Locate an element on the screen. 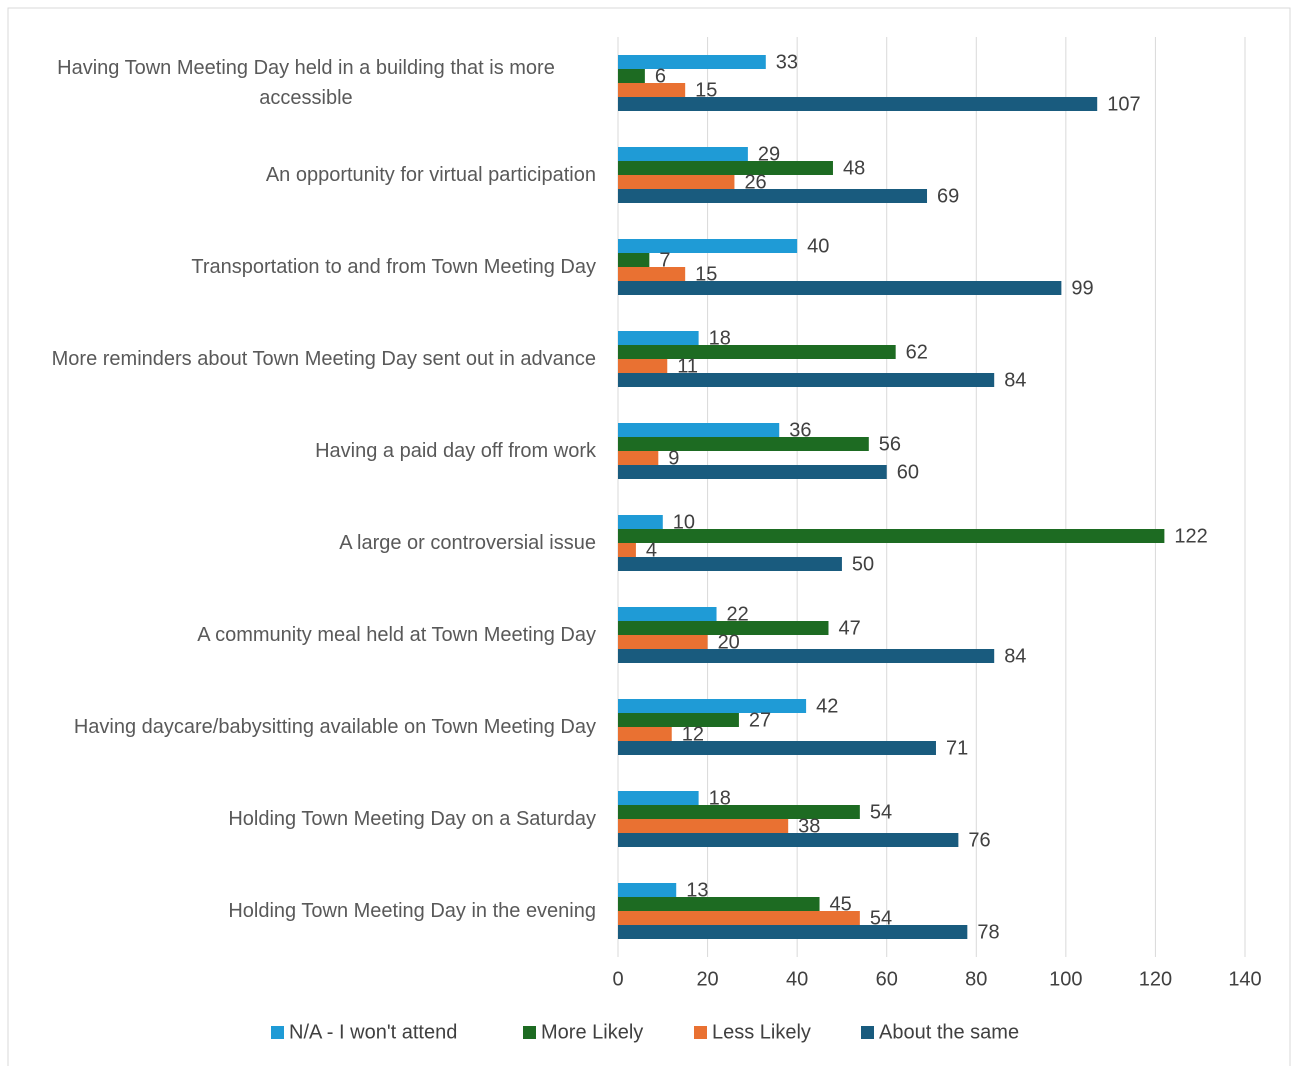  x-tick-label: 40 is located at coordinates (797, 979).